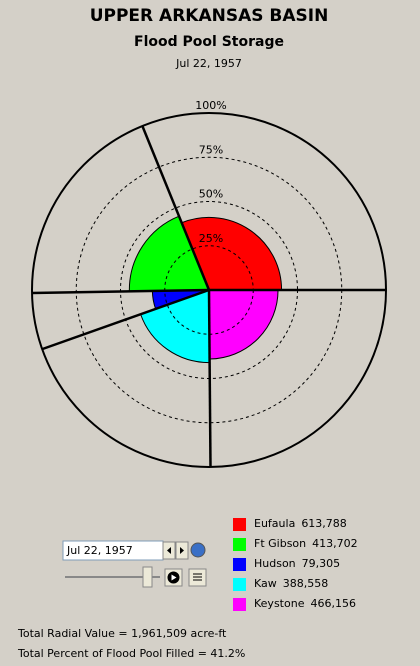 The height and width of the screenshot is (666, 420). What do you see at coordinates (208, 63) in the screenshot?
I see `chart-date: Jul 22, 1957` at bounding box center [208, 63].